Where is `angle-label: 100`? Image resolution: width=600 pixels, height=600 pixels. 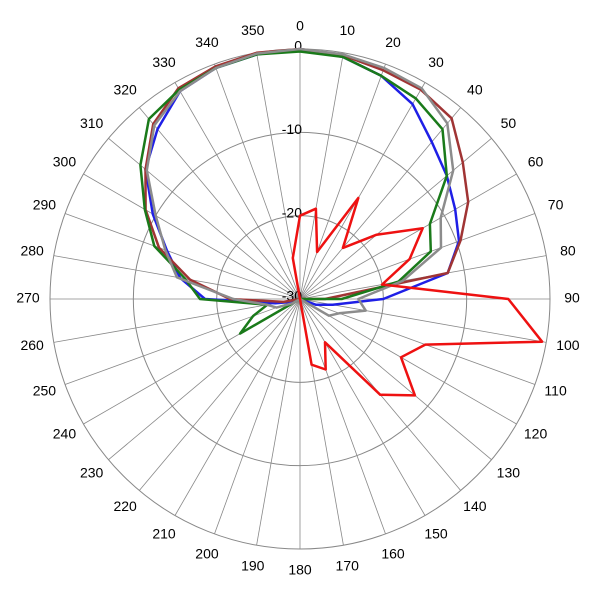
angle-label: 100 is located at coordinates (568, 345).